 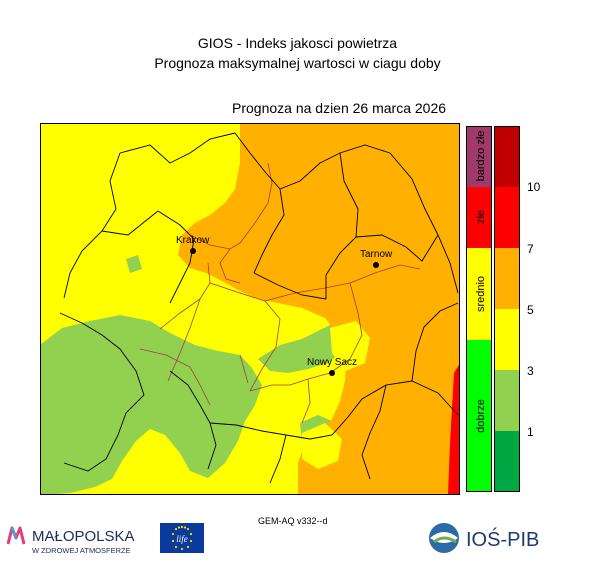 What do you see at coordinates (507, 156) in the screenshot?
I see `scale-band-10-plus` at bounding box center [507, 156].